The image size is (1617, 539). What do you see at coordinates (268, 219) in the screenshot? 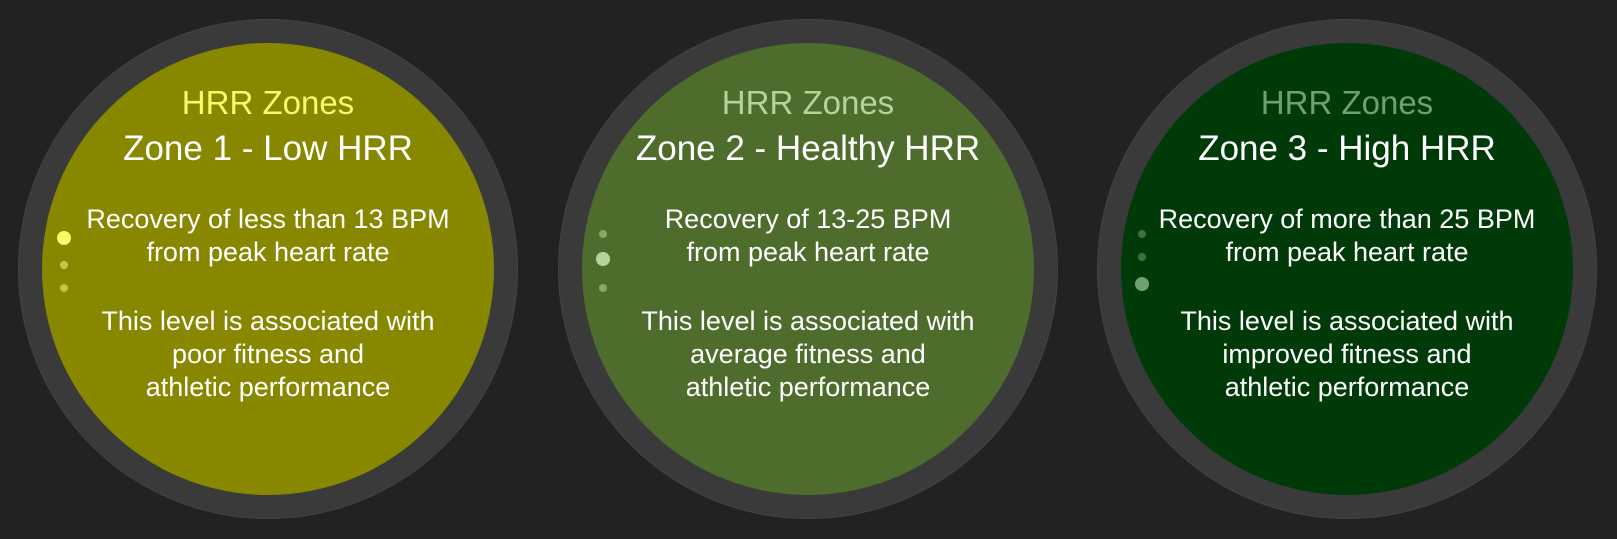
I see `recovery-line: Recovery of less than 13 BPM` at bounding box center [268, 219].